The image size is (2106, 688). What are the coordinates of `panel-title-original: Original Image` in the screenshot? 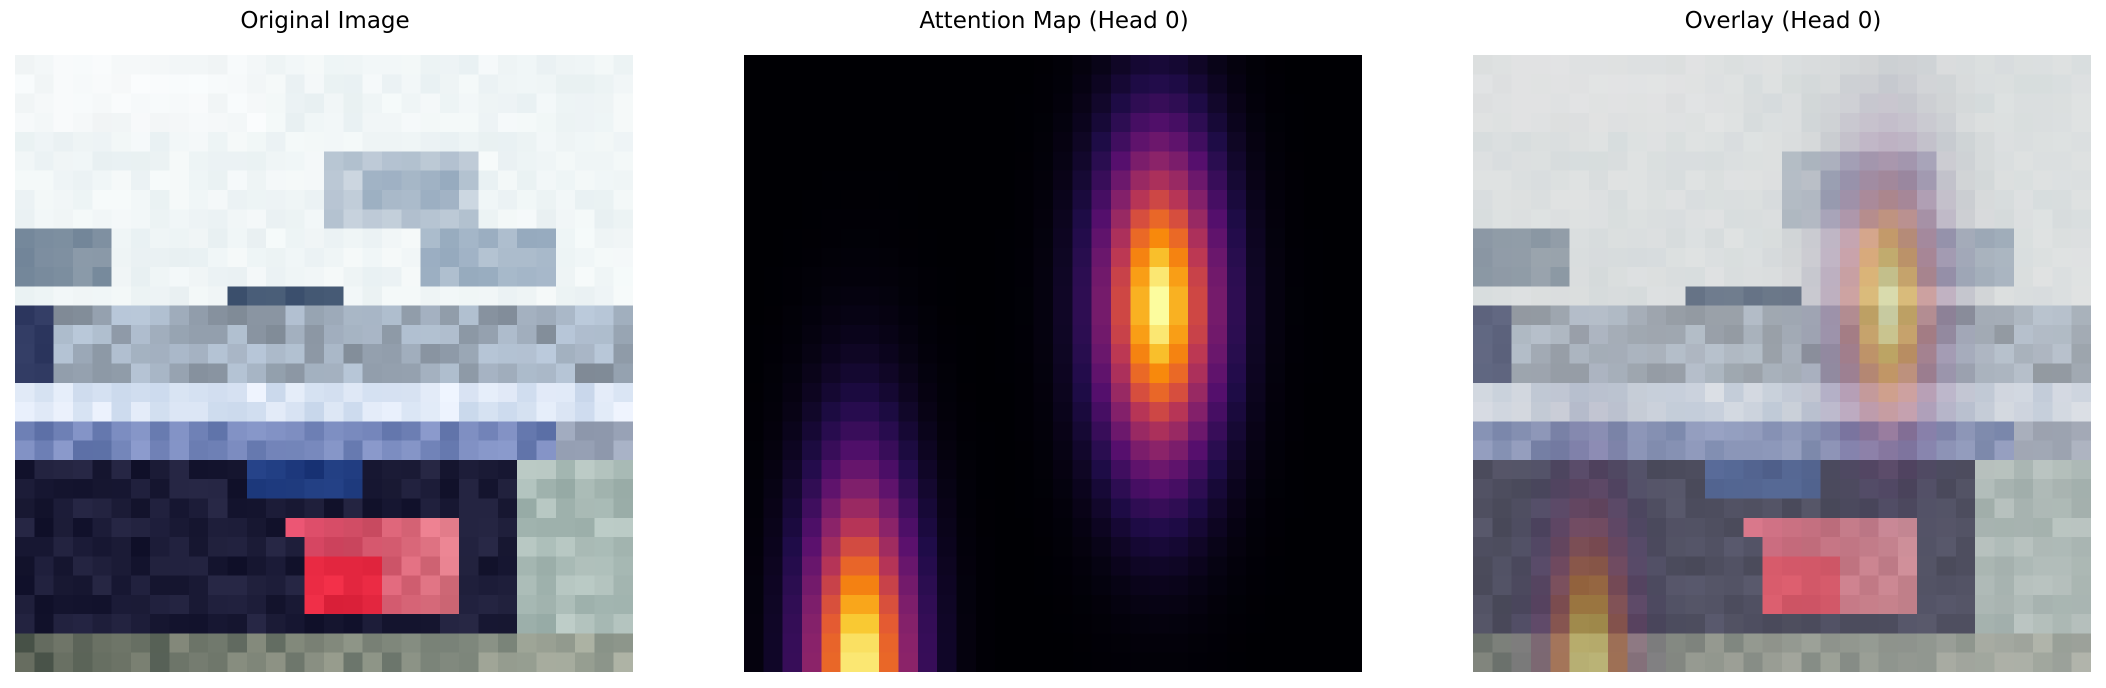 It's located at (325, 21).